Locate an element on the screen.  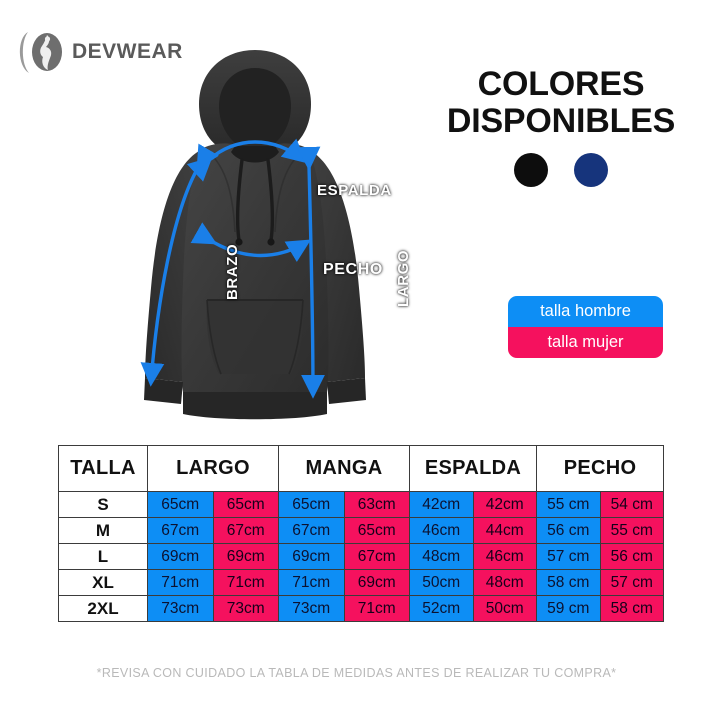
table-row: S 65cm 65cm 65cm 63cm 42cm 42cm 55 cm 54 cm is located at coordinates (361, 504).